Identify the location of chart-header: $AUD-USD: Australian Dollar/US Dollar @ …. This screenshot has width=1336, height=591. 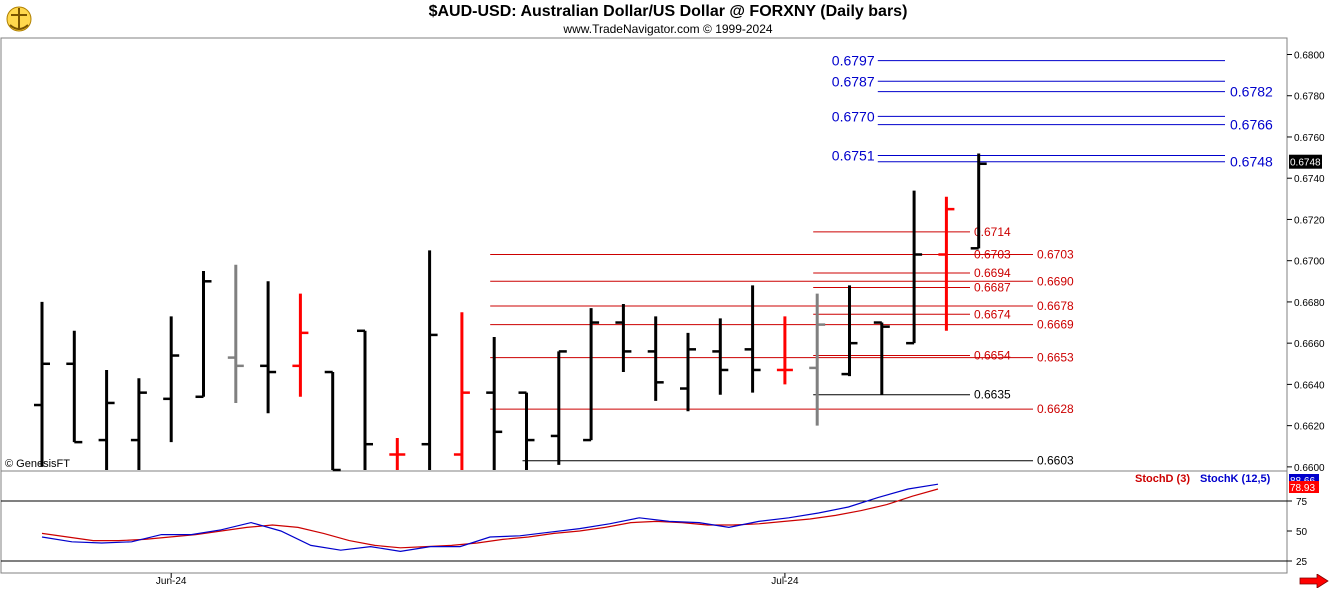
(668, 18).